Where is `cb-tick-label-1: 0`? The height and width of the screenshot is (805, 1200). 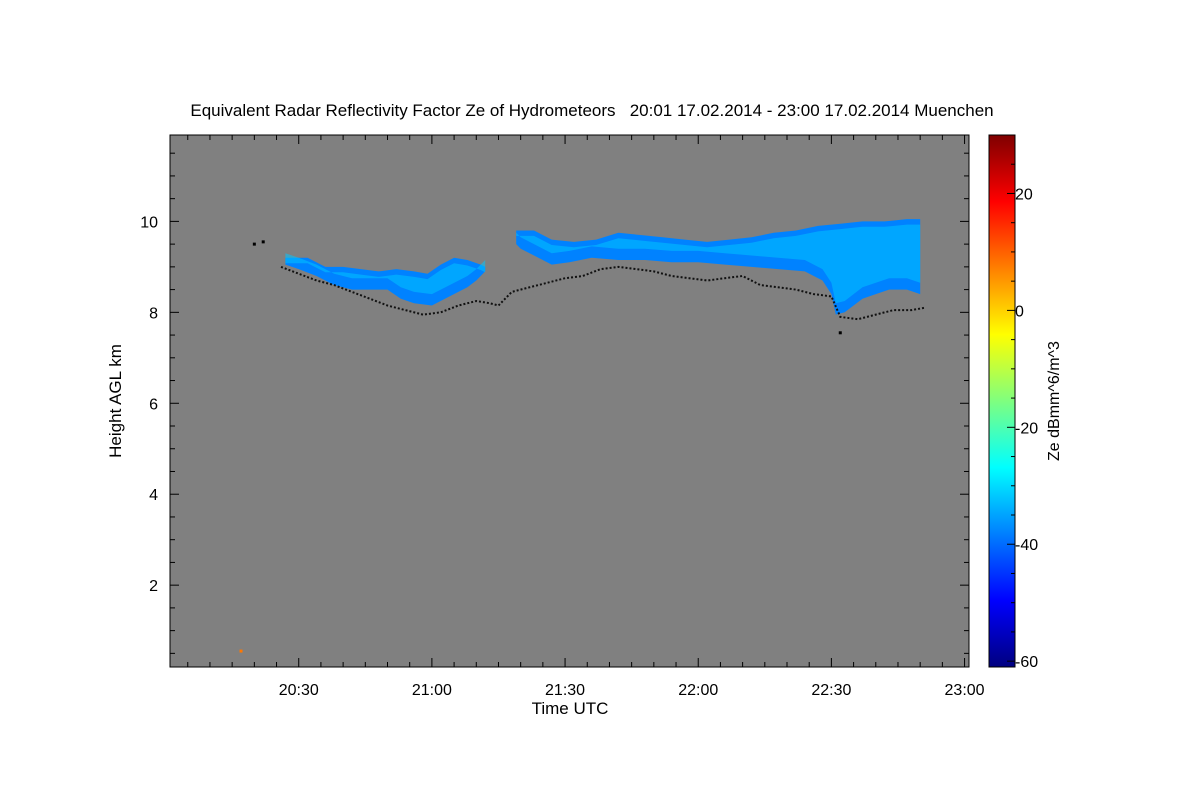 cb-tick-label-1: 0 is located at coordinates (1019, 311).